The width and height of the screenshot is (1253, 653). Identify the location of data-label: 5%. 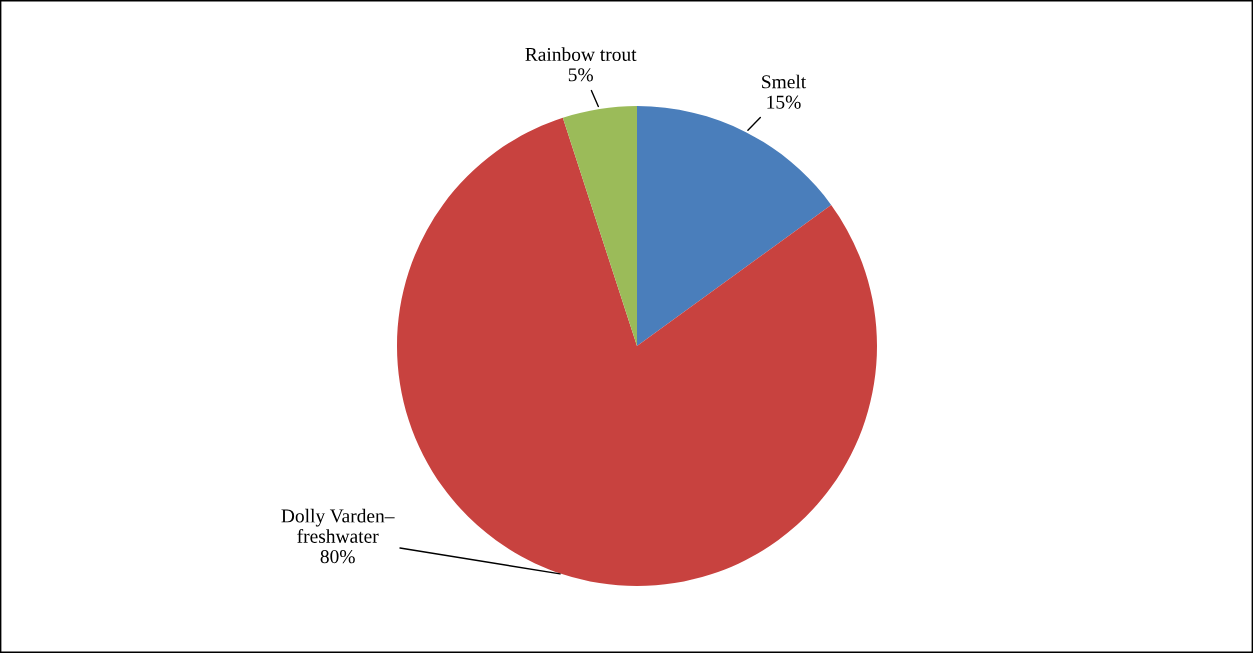
(580, 75).